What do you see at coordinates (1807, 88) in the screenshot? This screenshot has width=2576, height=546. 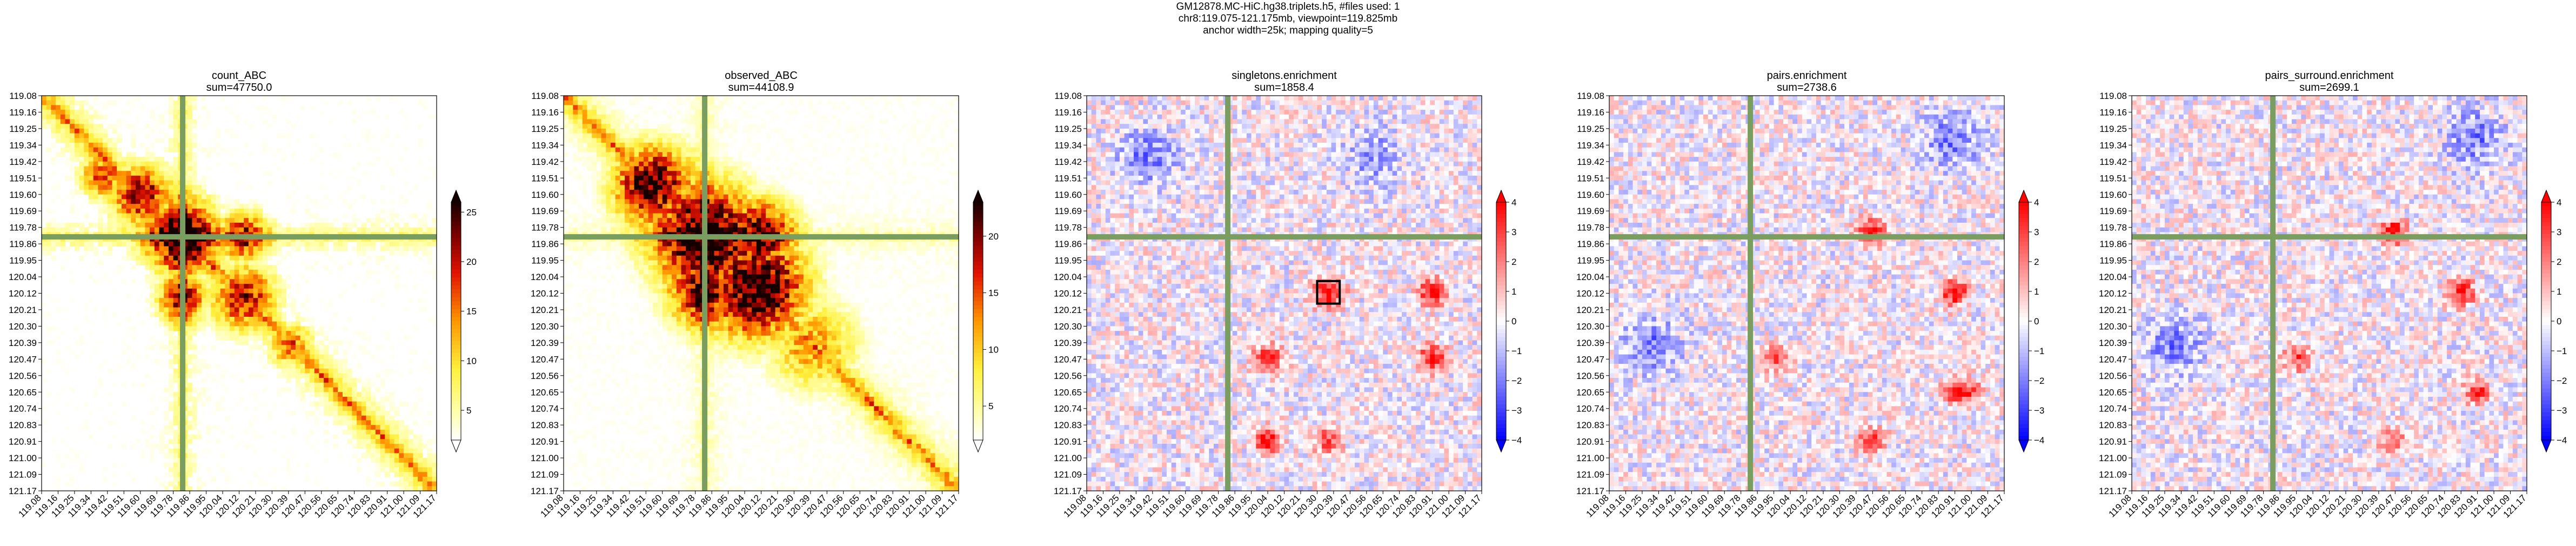 I see `panel-sum: sum=2738.6` at bounding box center [1807, 88].